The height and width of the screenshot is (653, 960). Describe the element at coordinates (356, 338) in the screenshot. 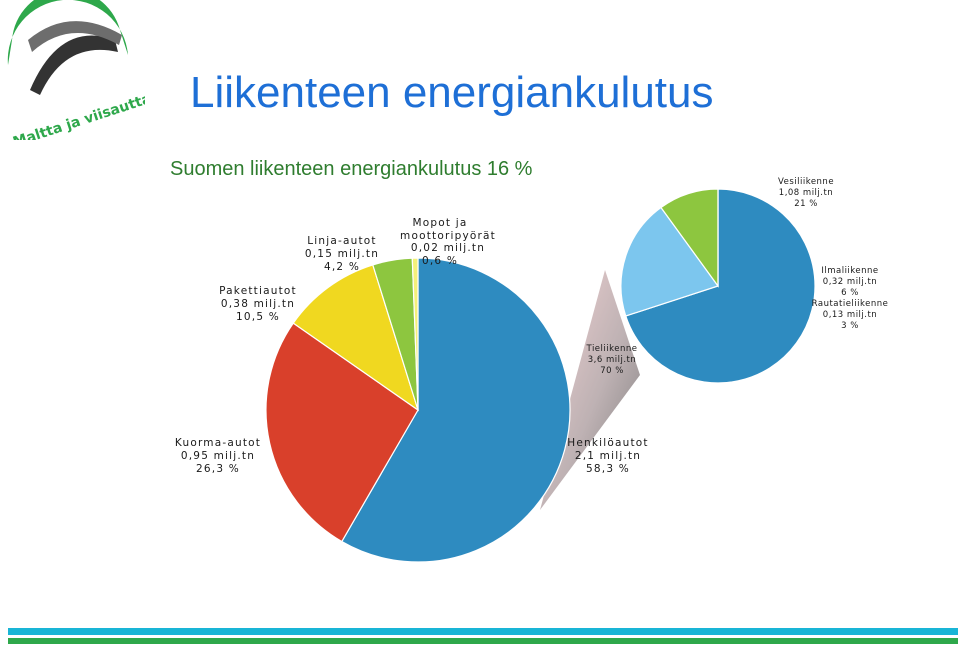

I see `pie-slice-pakettiautot` at that location.